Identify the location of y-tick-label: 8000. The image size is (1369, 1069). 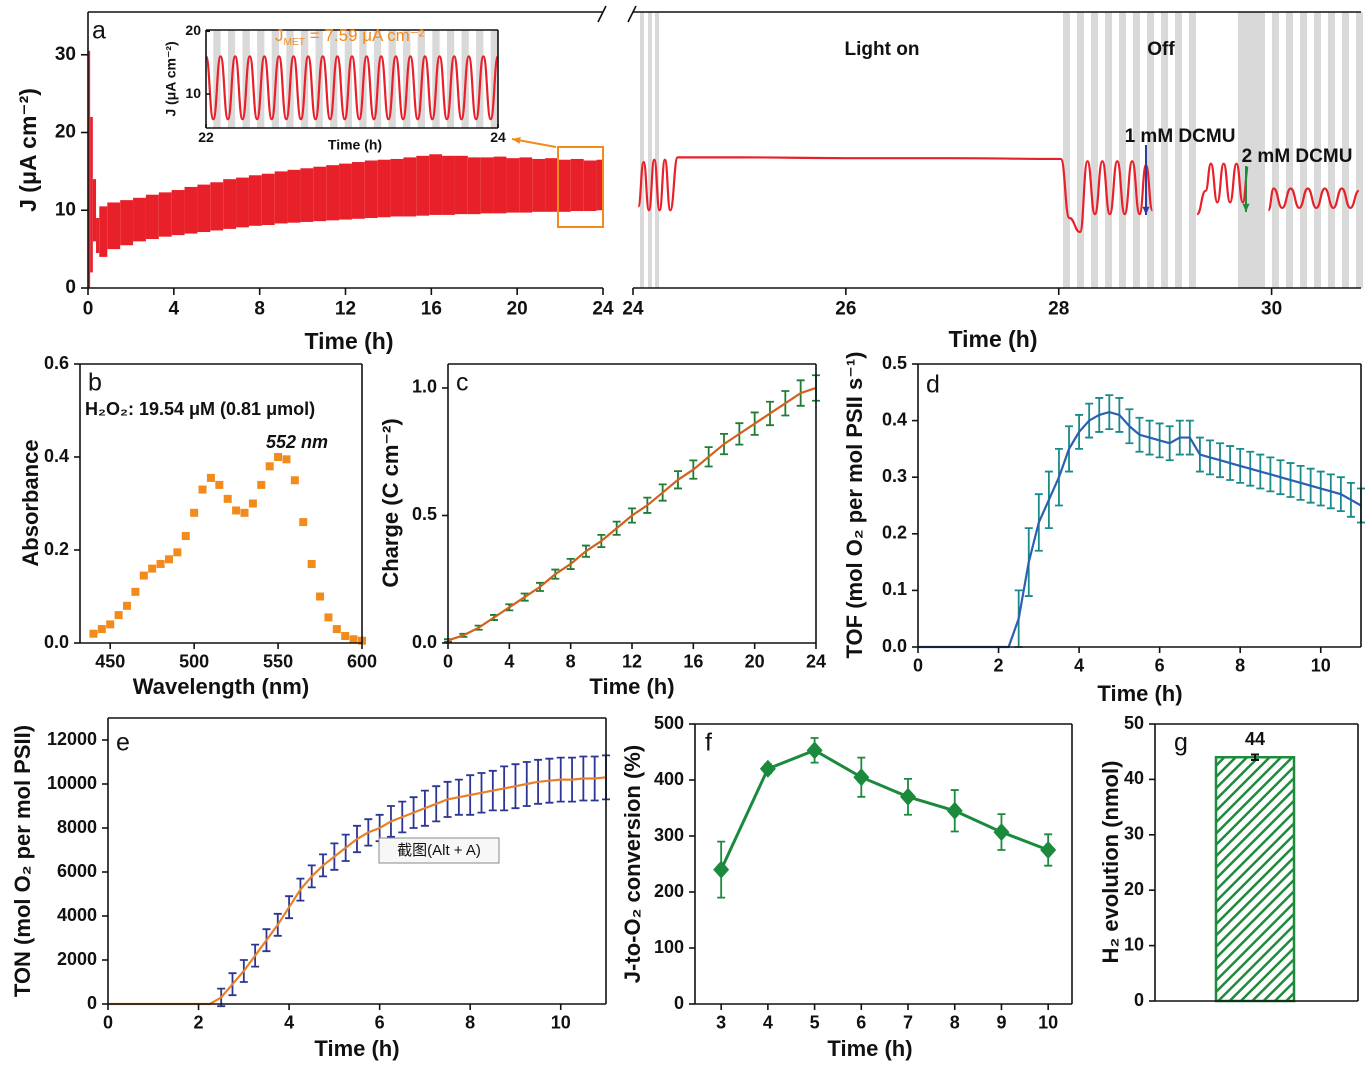
(77, 827).